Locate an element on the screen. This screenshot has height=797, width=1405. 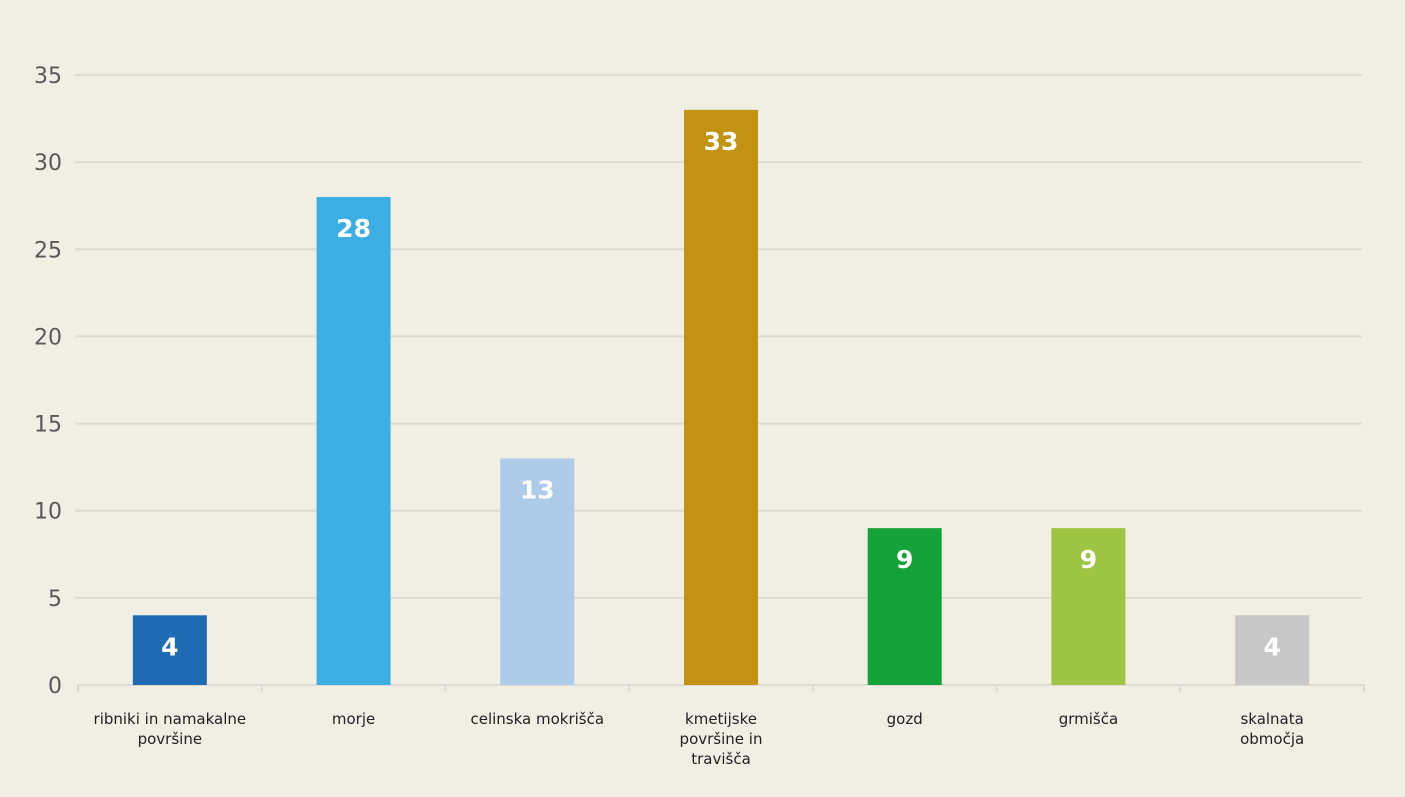
y-tick-label: 10 is located at coordinates (48, 512).